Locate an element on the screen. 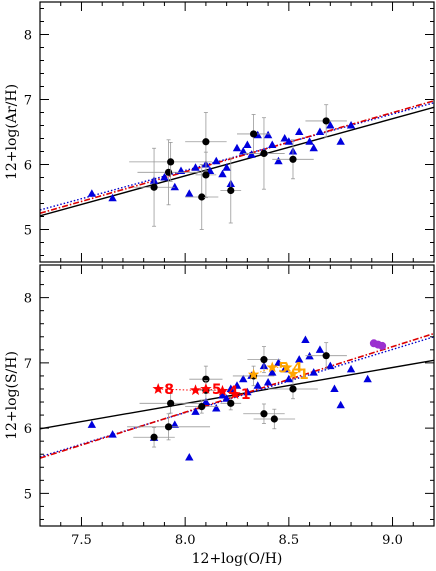  star-connector is located at coordinates (197, 391).